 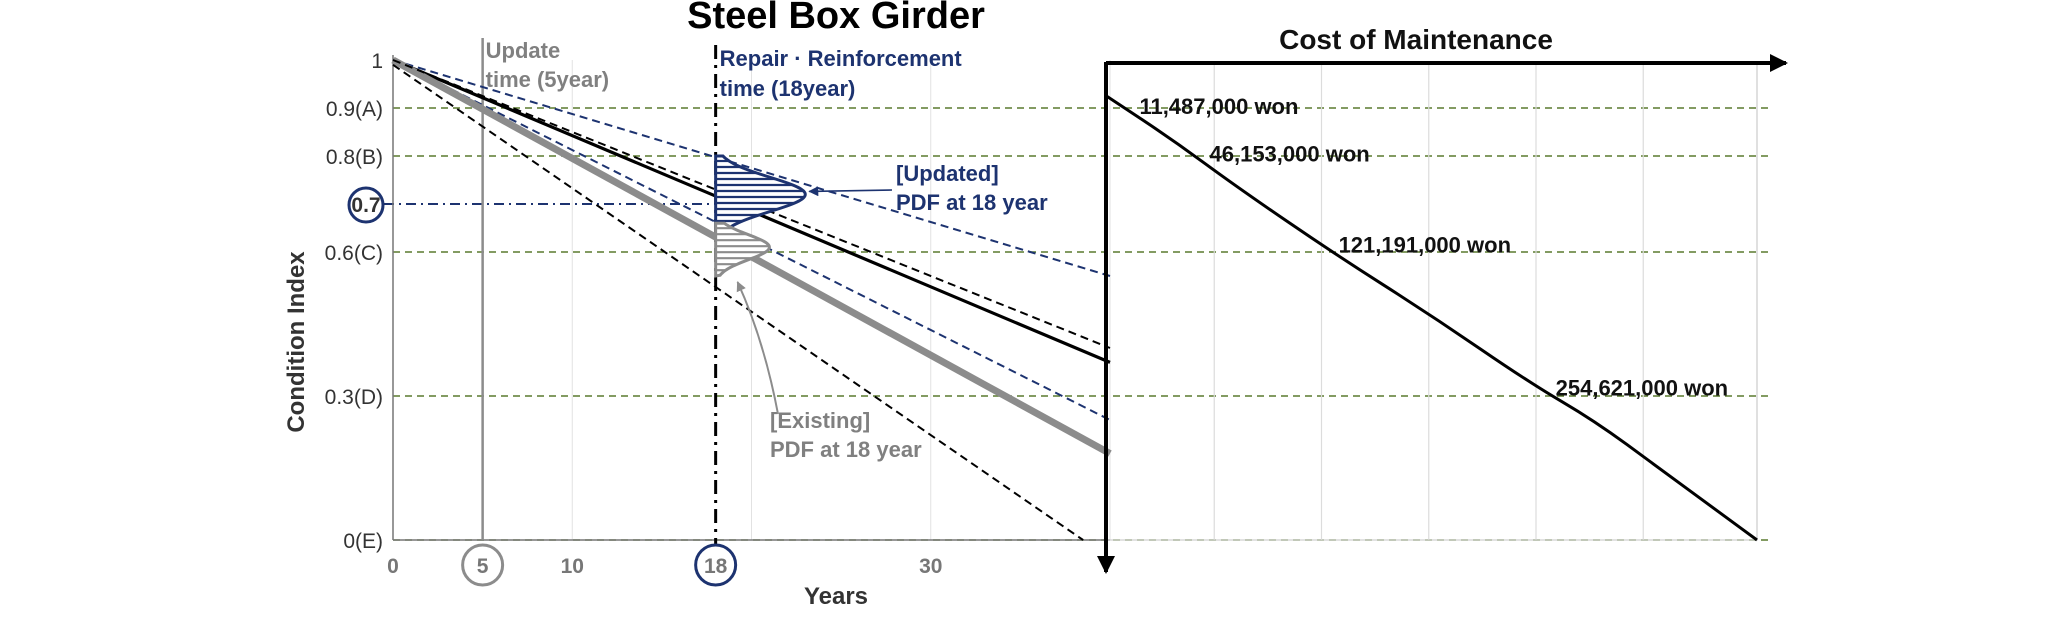 What do you see at coordinates (377, 61) in the screenshot?
I see `y-tick-label: 1` at bounding box center [377, 61].